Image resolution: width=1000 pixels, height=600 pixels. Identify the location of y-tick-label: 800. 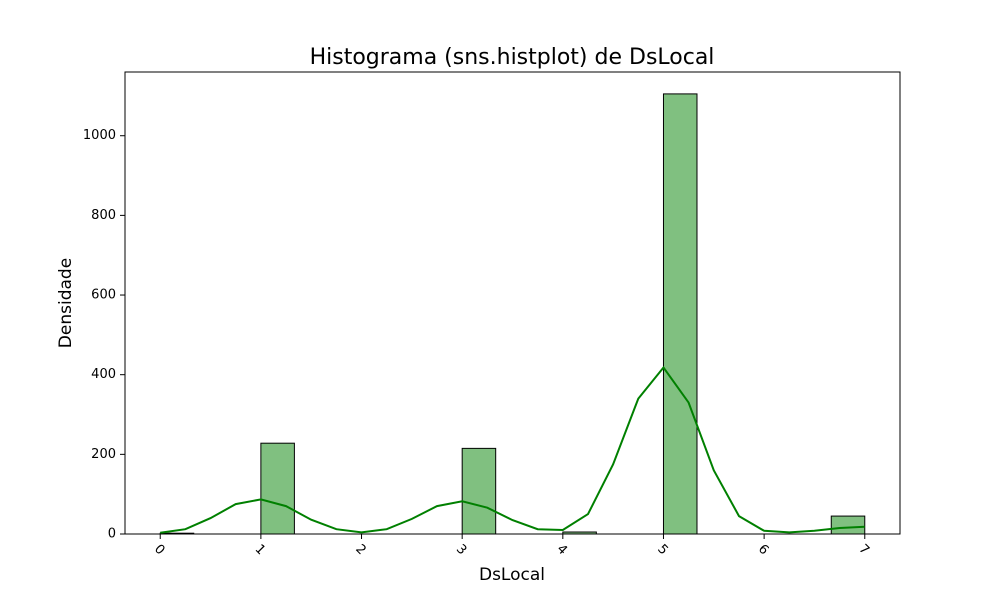
(103, 215).